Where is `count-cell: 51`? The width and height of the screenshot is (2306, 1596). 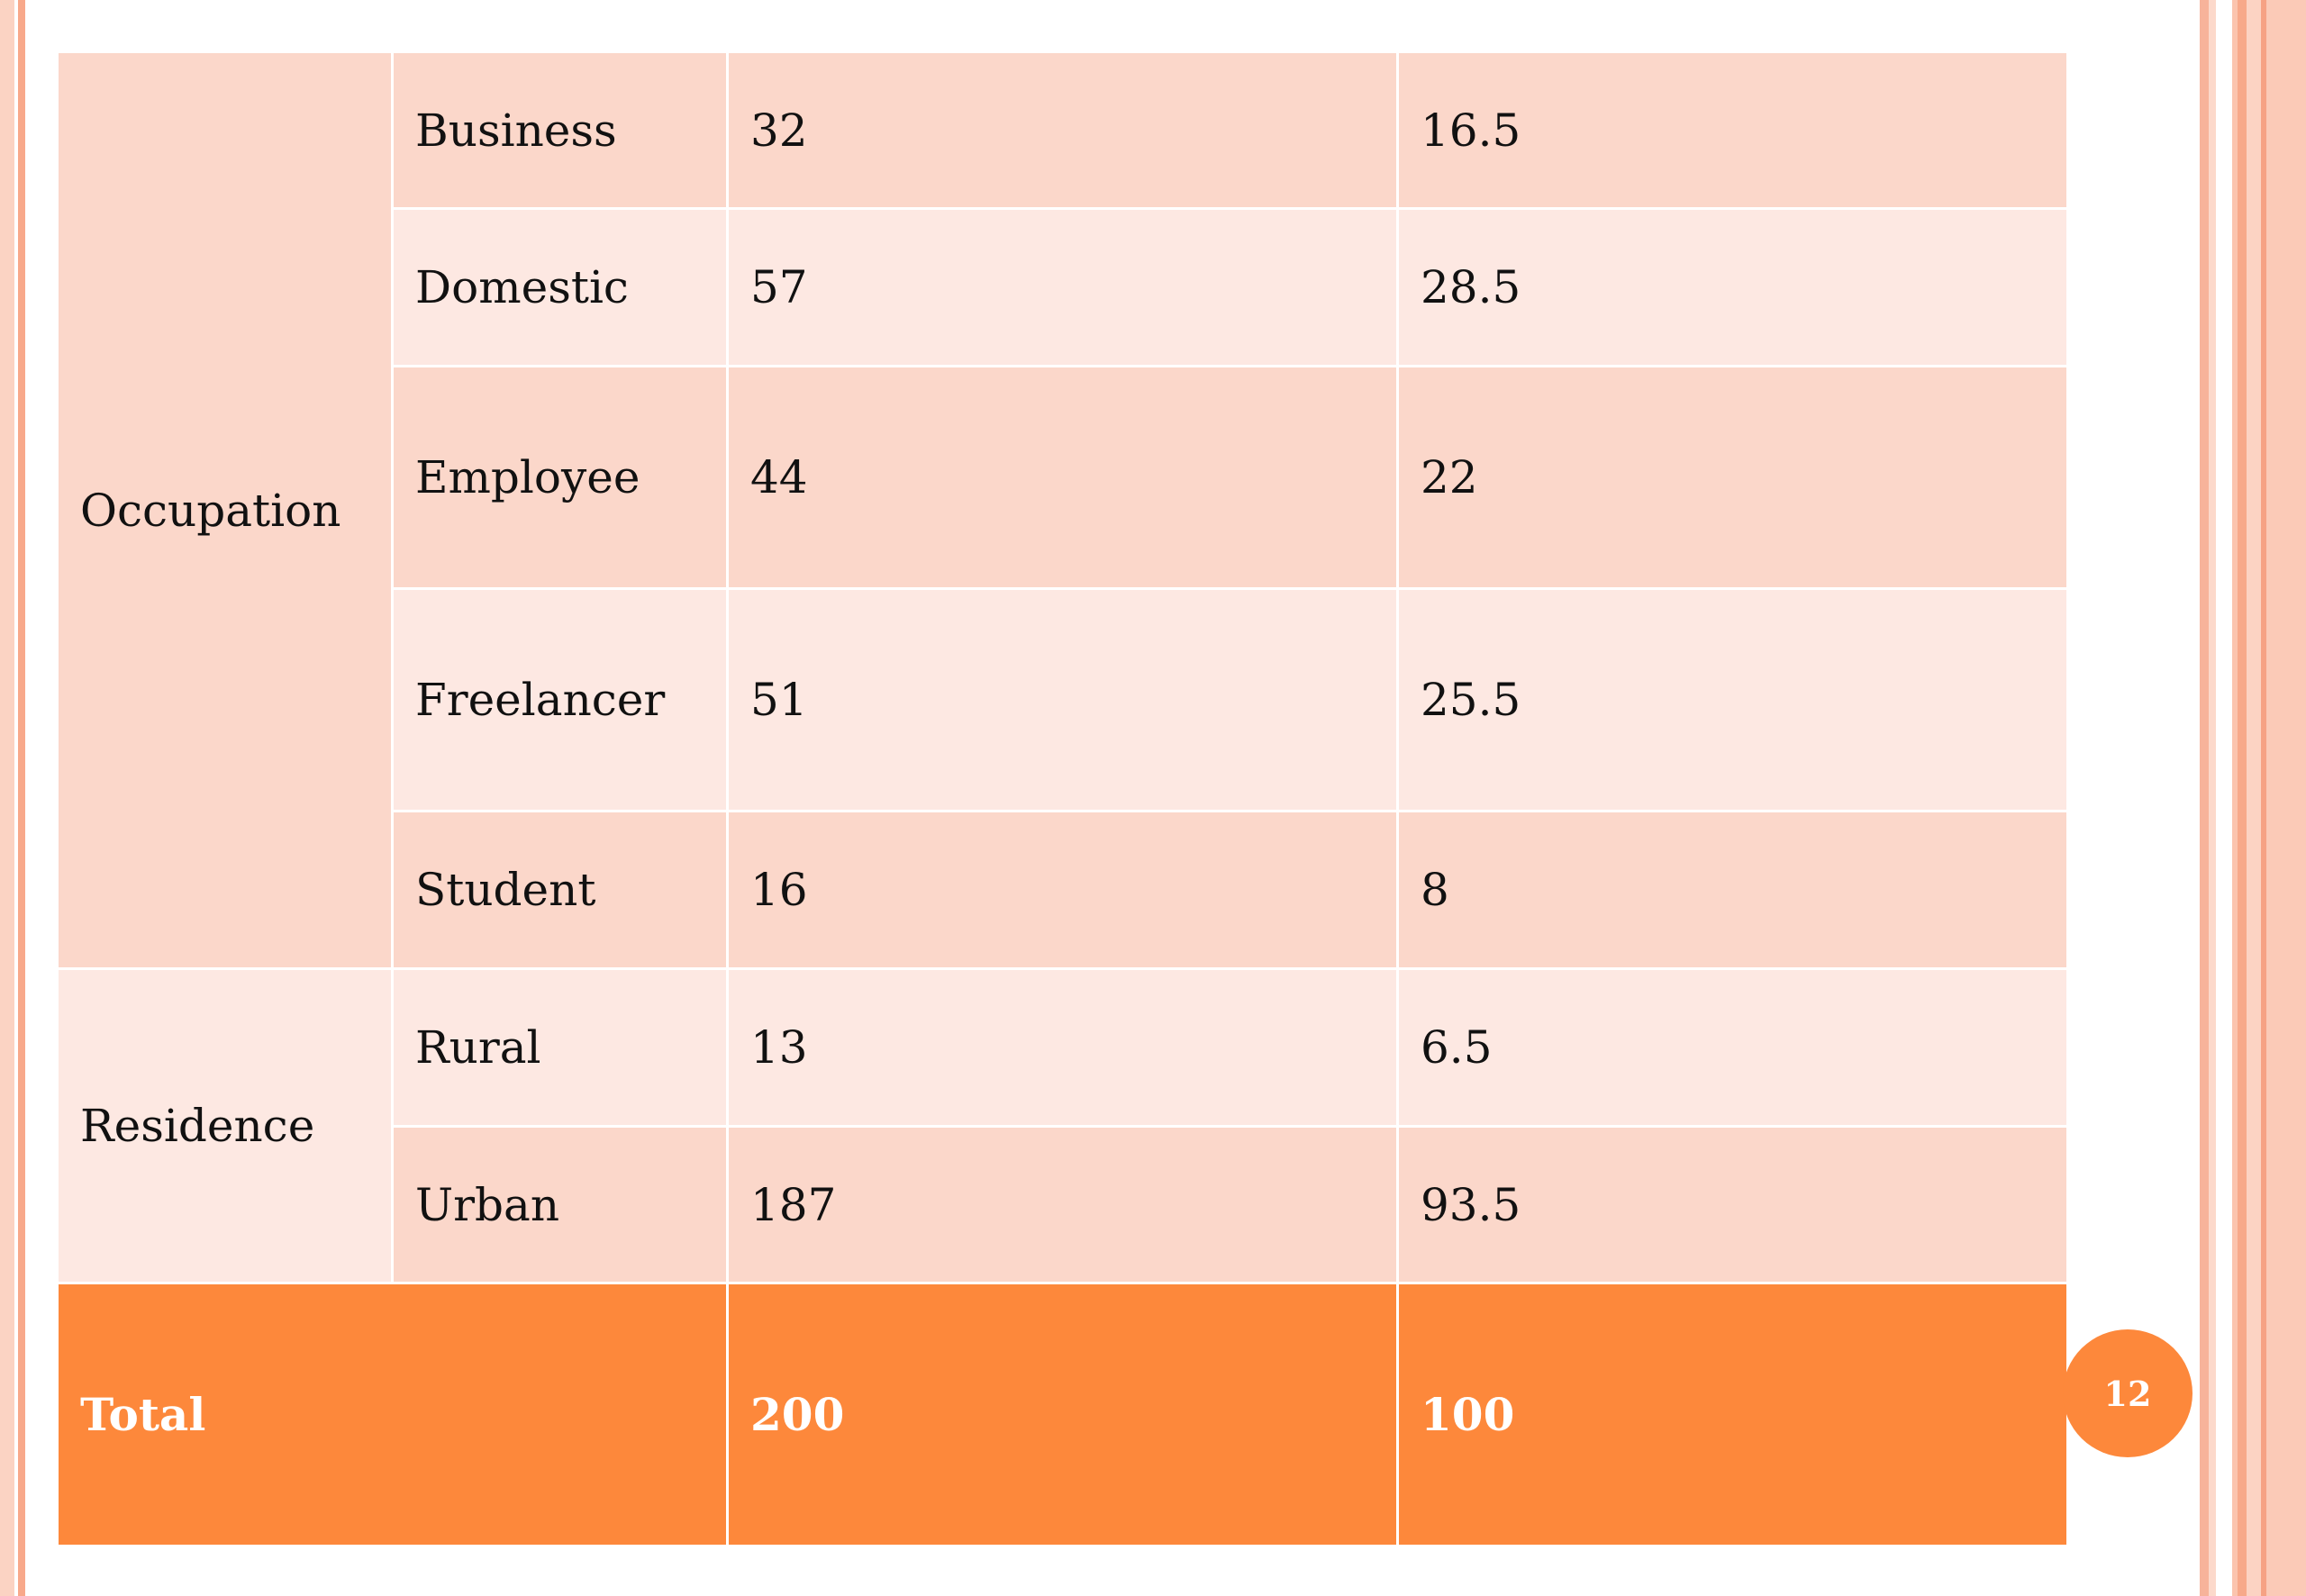
count-cell: 51 is located at coordinates (1062, 700).